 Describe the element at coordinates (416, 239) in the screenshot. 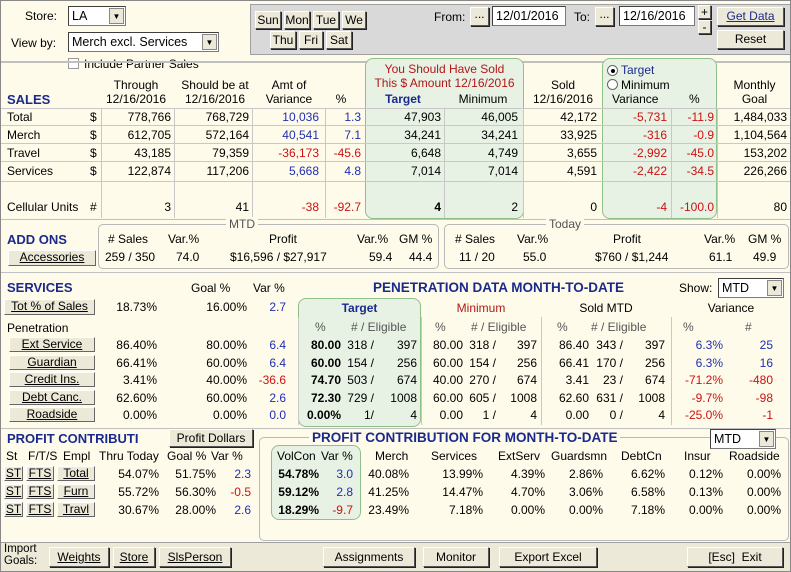

I see `addons-mtd-gm-header: GM %` at that location.